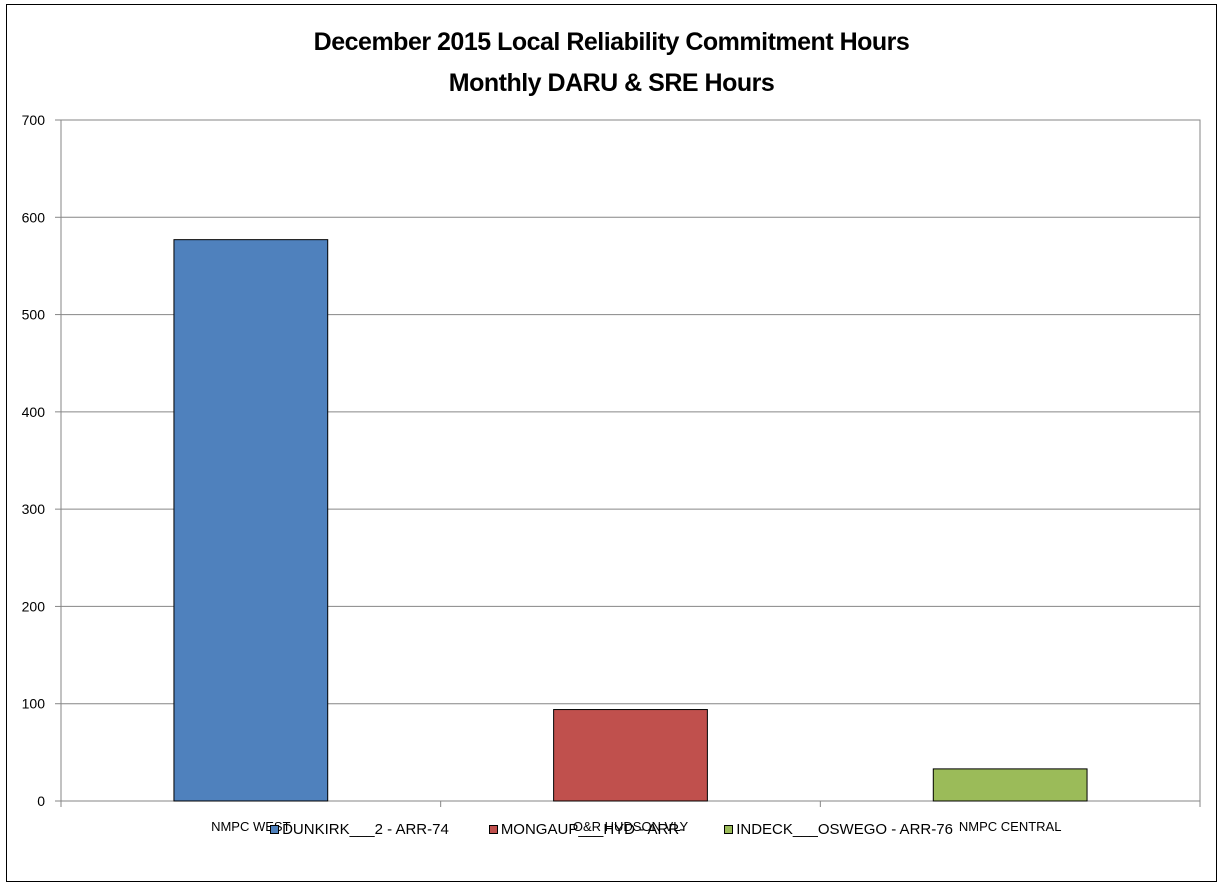 The width and height of the screenshot is (1223, 886). I want to click on legend-item-mongaup: MONGAUP___HYD - ARR-, so click(586, 829).